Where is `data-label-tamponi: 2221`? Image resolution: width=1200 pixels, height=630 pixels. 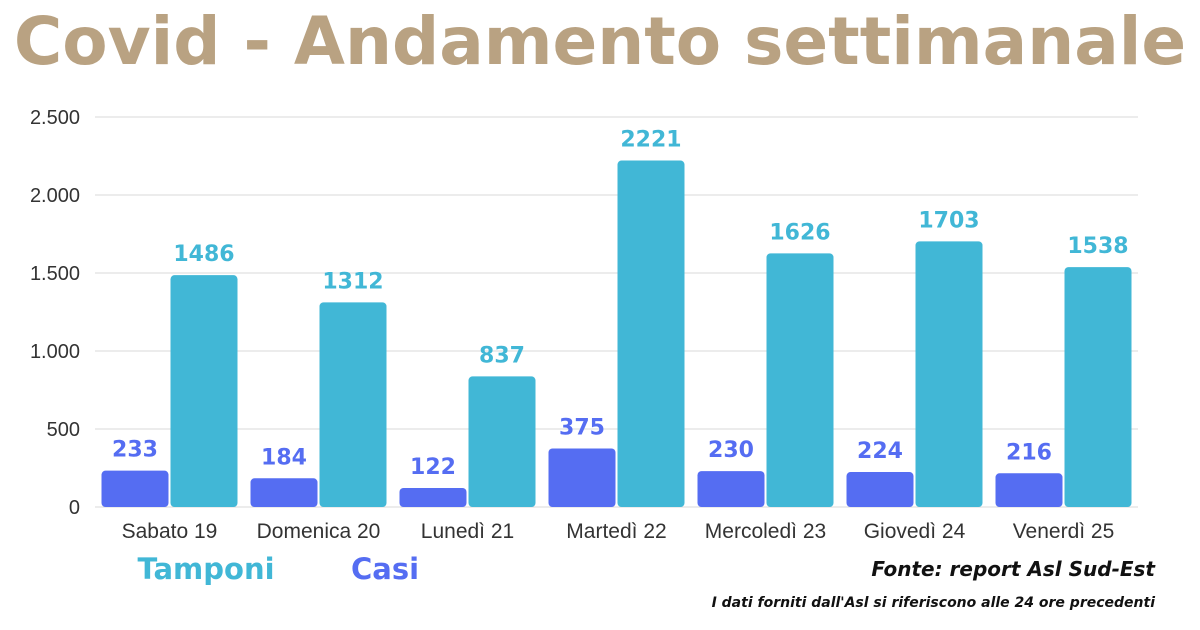
data-label-tamponi: 2221 is located at coordinates (650, 140).